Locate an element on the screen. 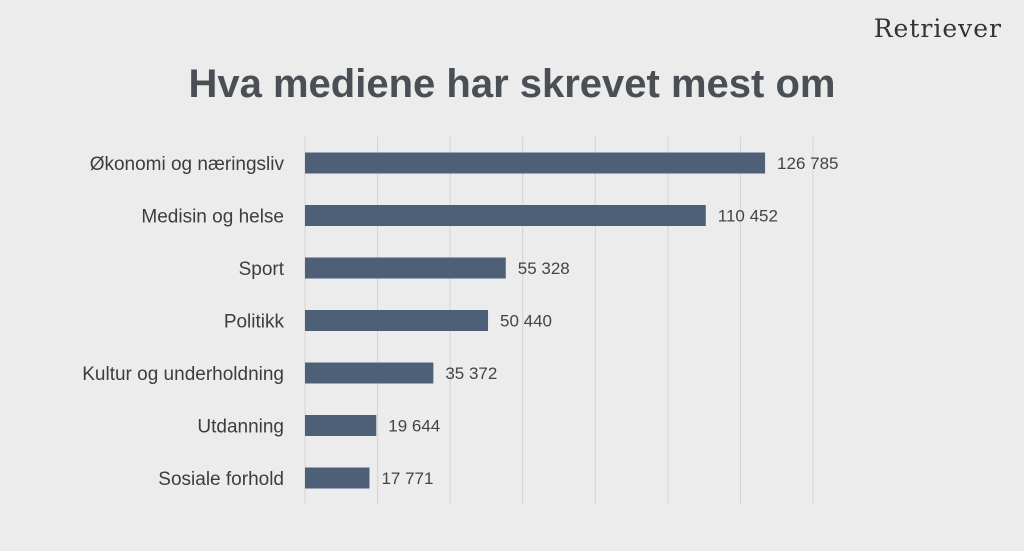 This screenshot has height=551, width=1024. category-label: Politikk is located at coordinates (254, 322).